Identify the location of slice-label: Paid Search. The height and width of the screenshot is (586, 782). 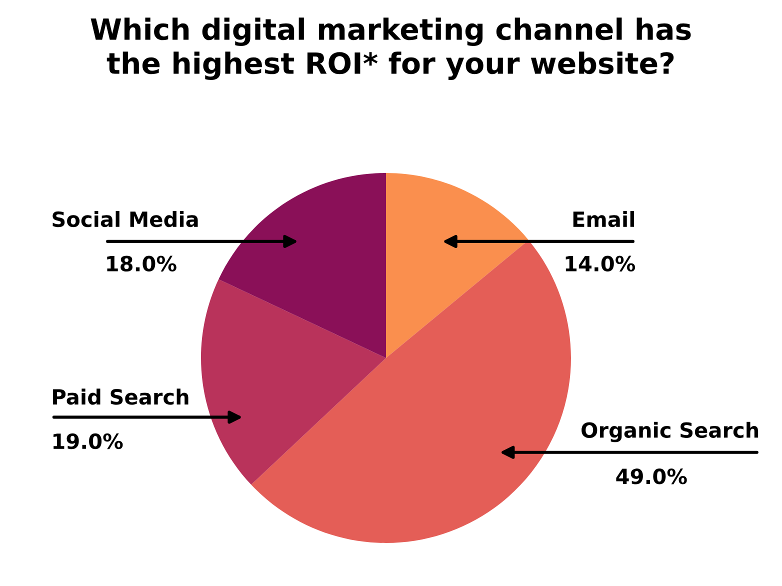
(120, 396).